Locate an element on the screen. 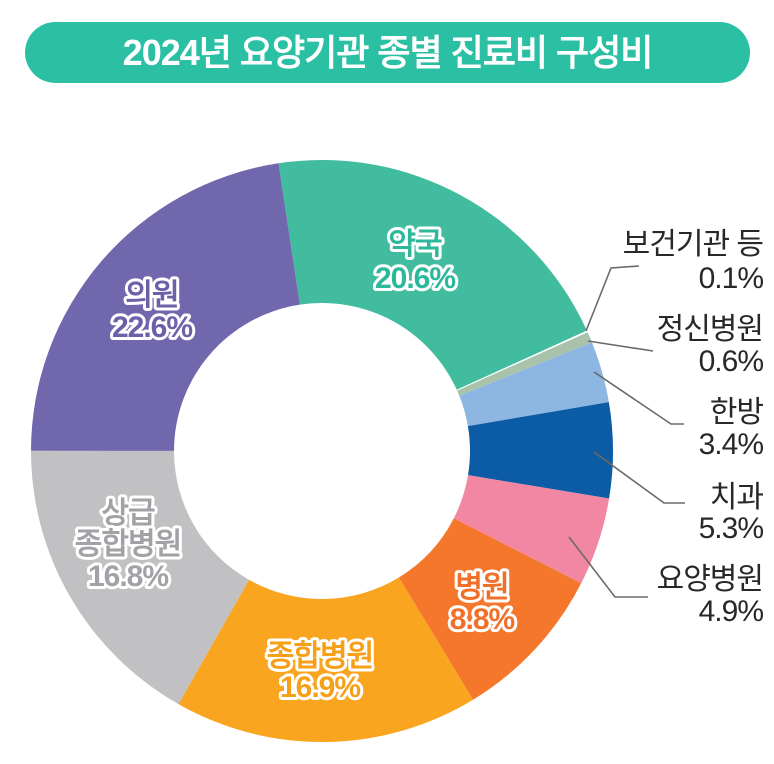 The image size is (774, 764). callout-label: 0.1% is located at coordinates (731, 278).